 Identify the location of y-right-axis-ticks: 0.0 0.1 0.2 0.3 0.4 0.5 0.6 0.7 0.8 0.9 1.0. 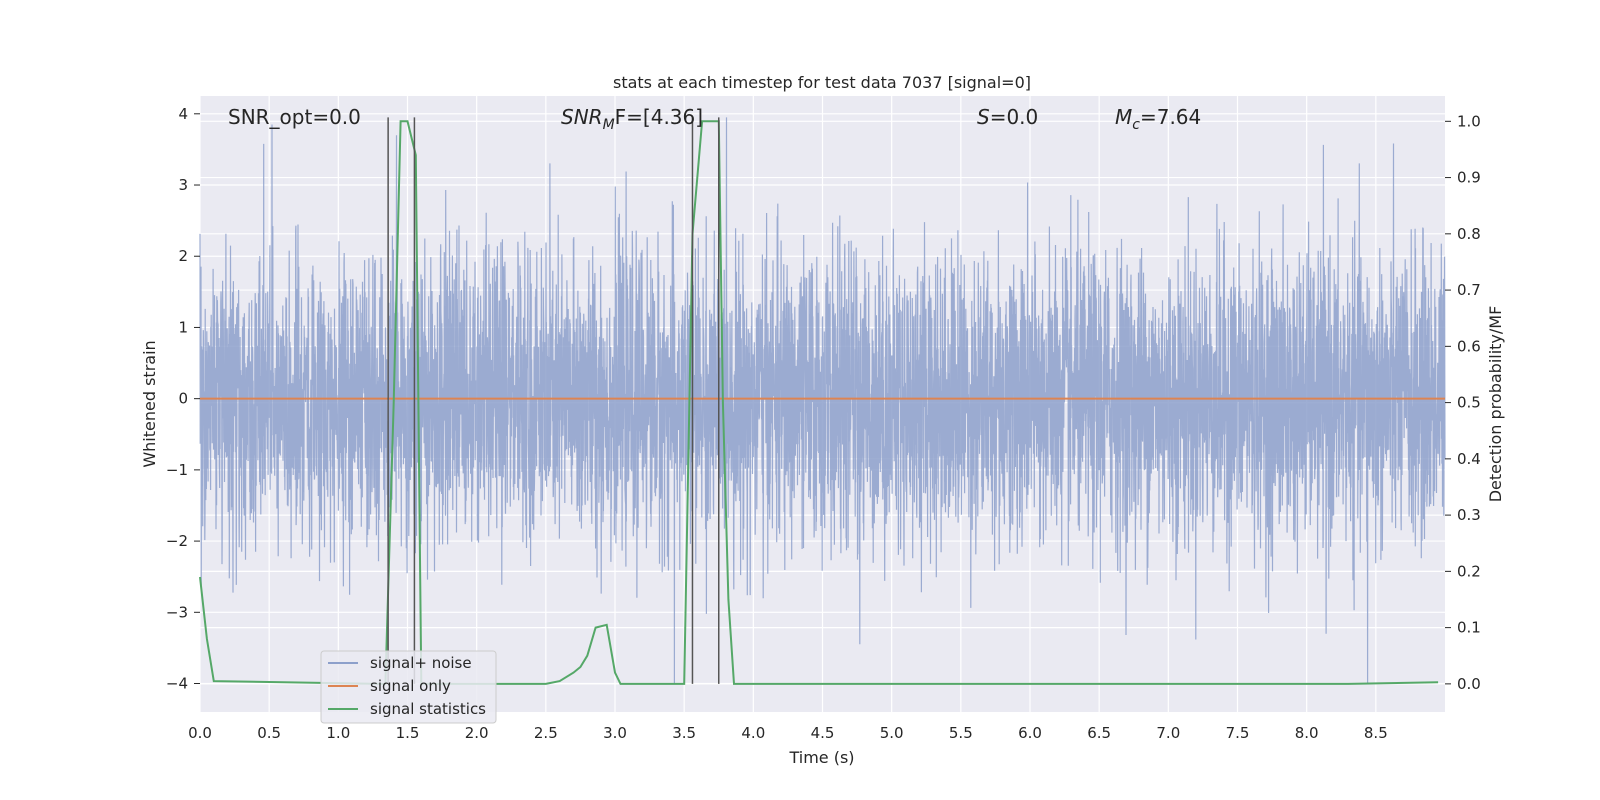
(1463, 402).